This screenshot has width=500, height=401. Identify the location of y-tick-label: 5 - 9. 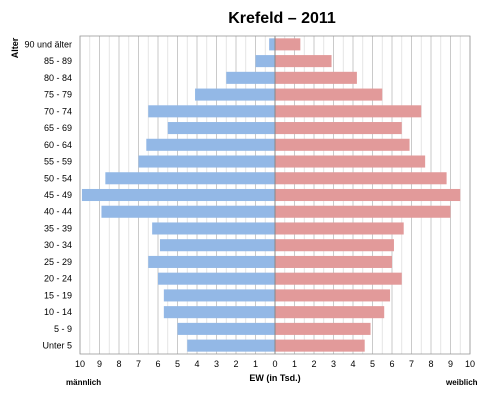
(63, 329).